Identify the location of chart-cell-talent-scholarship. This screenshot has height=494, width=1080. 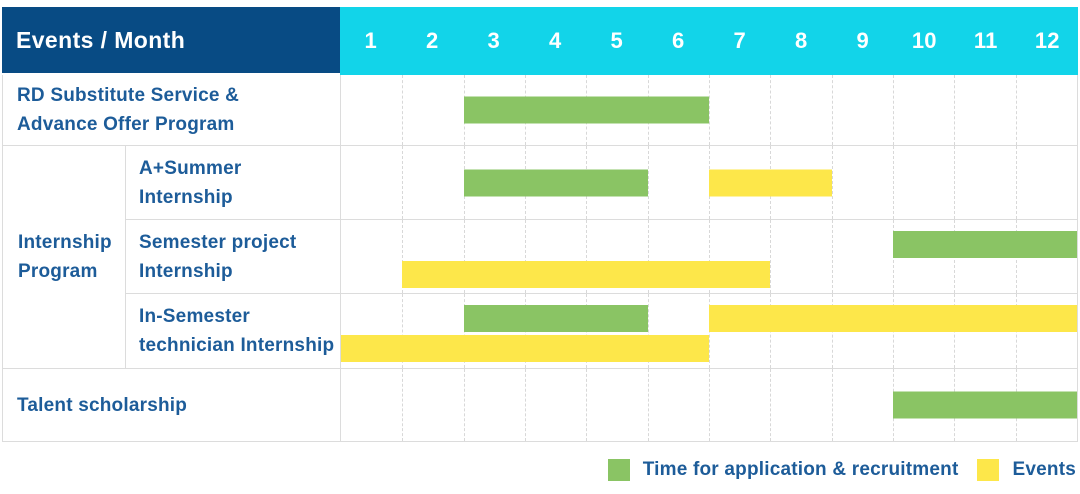
(709, 405).